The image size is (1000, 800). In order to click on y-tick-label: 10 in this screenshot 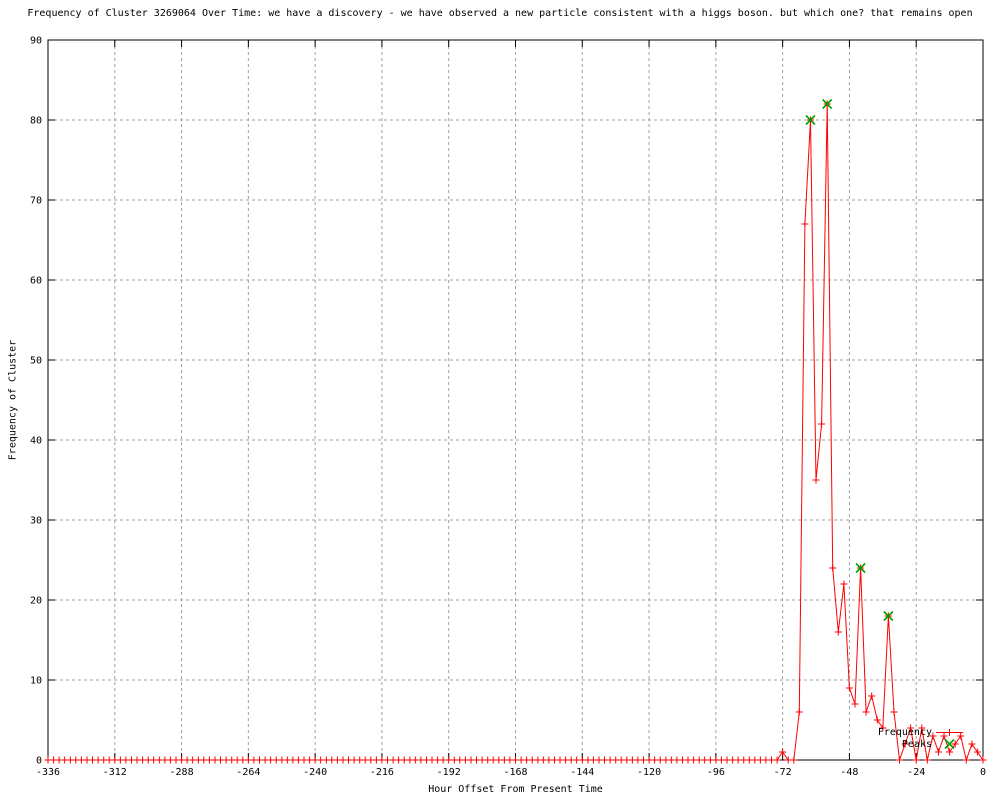, I will do `click(36, 681)`.